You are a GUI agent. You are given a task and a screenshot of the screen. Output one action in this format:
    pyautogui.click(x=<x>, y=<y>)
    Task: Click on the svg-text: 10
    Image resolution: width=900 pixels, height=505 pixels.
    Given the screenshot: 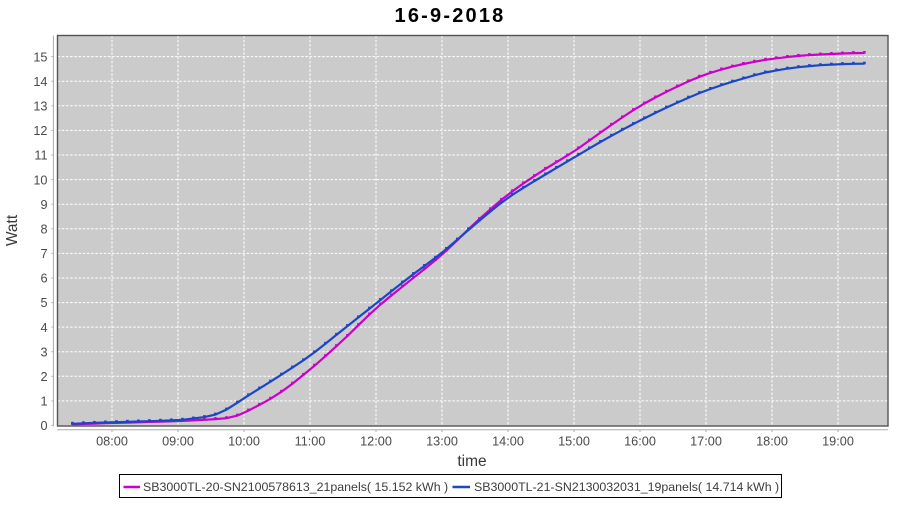 What is the action you would take?
    pyautogui.click(x=40, y=180)
    